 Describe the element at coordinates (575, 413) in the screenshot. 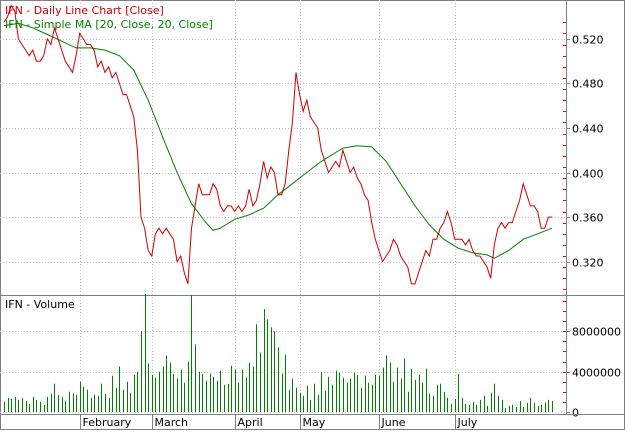

I see `volume-tick-label: 0` at that location.